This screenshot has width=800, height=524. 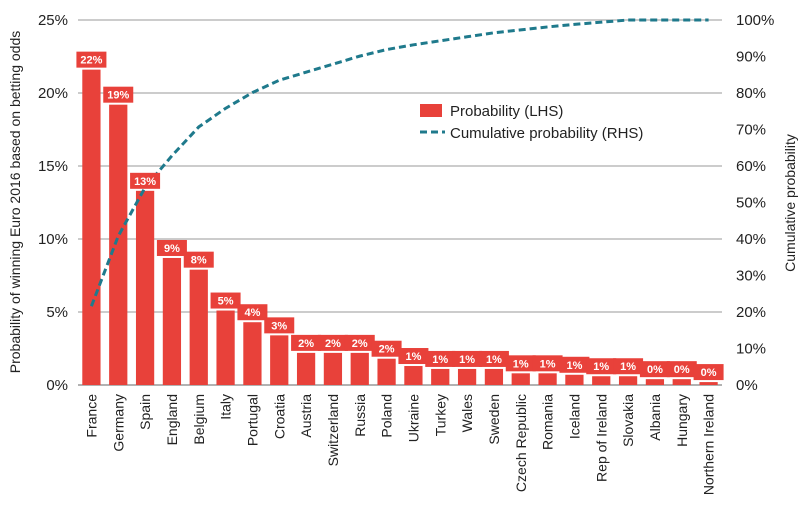 What do you see at coordinates (53, 203) in the screenshot?
I see `left-axis-ticks: 0% 5% 10% 15% 20% 25%` at bounding box center [53, 203].